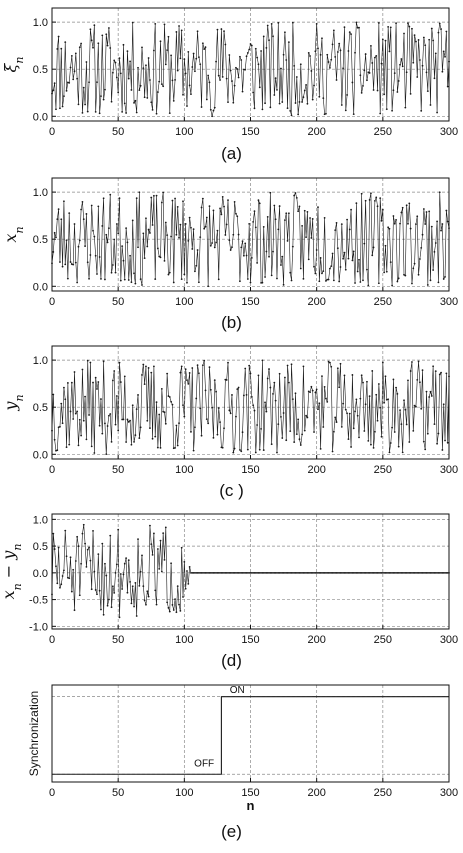  I want to click on x-tick-label: 0, so click(52, 132).